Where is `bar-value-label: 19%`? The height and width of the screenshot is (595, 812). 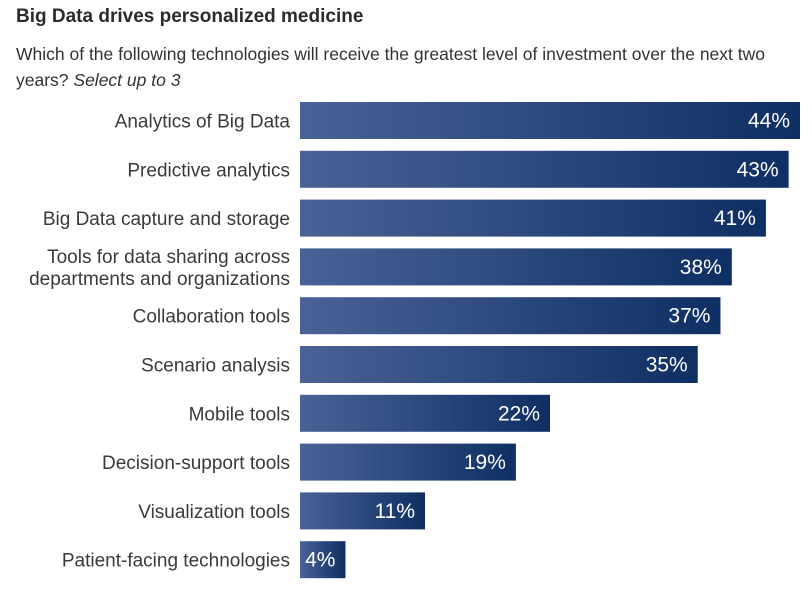 bar-value-label: 19% is located at coordinates (485, 462).